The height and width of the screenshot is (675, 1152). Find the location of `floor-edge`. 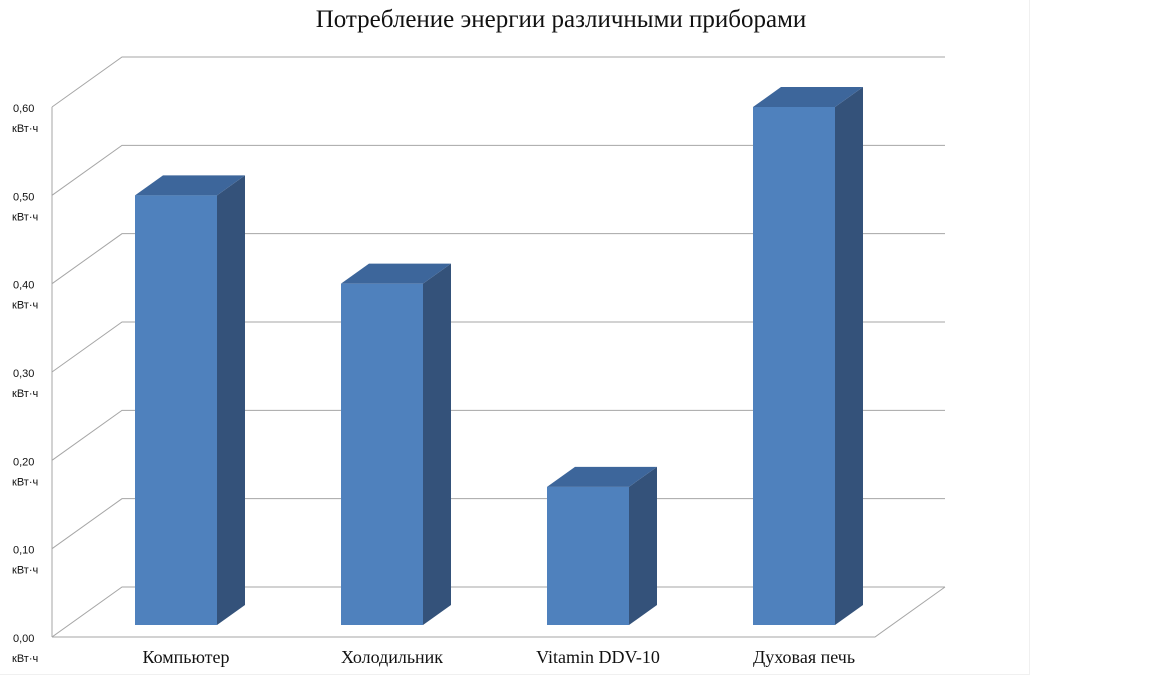

floor-edge is located at coordinates (499, 612).